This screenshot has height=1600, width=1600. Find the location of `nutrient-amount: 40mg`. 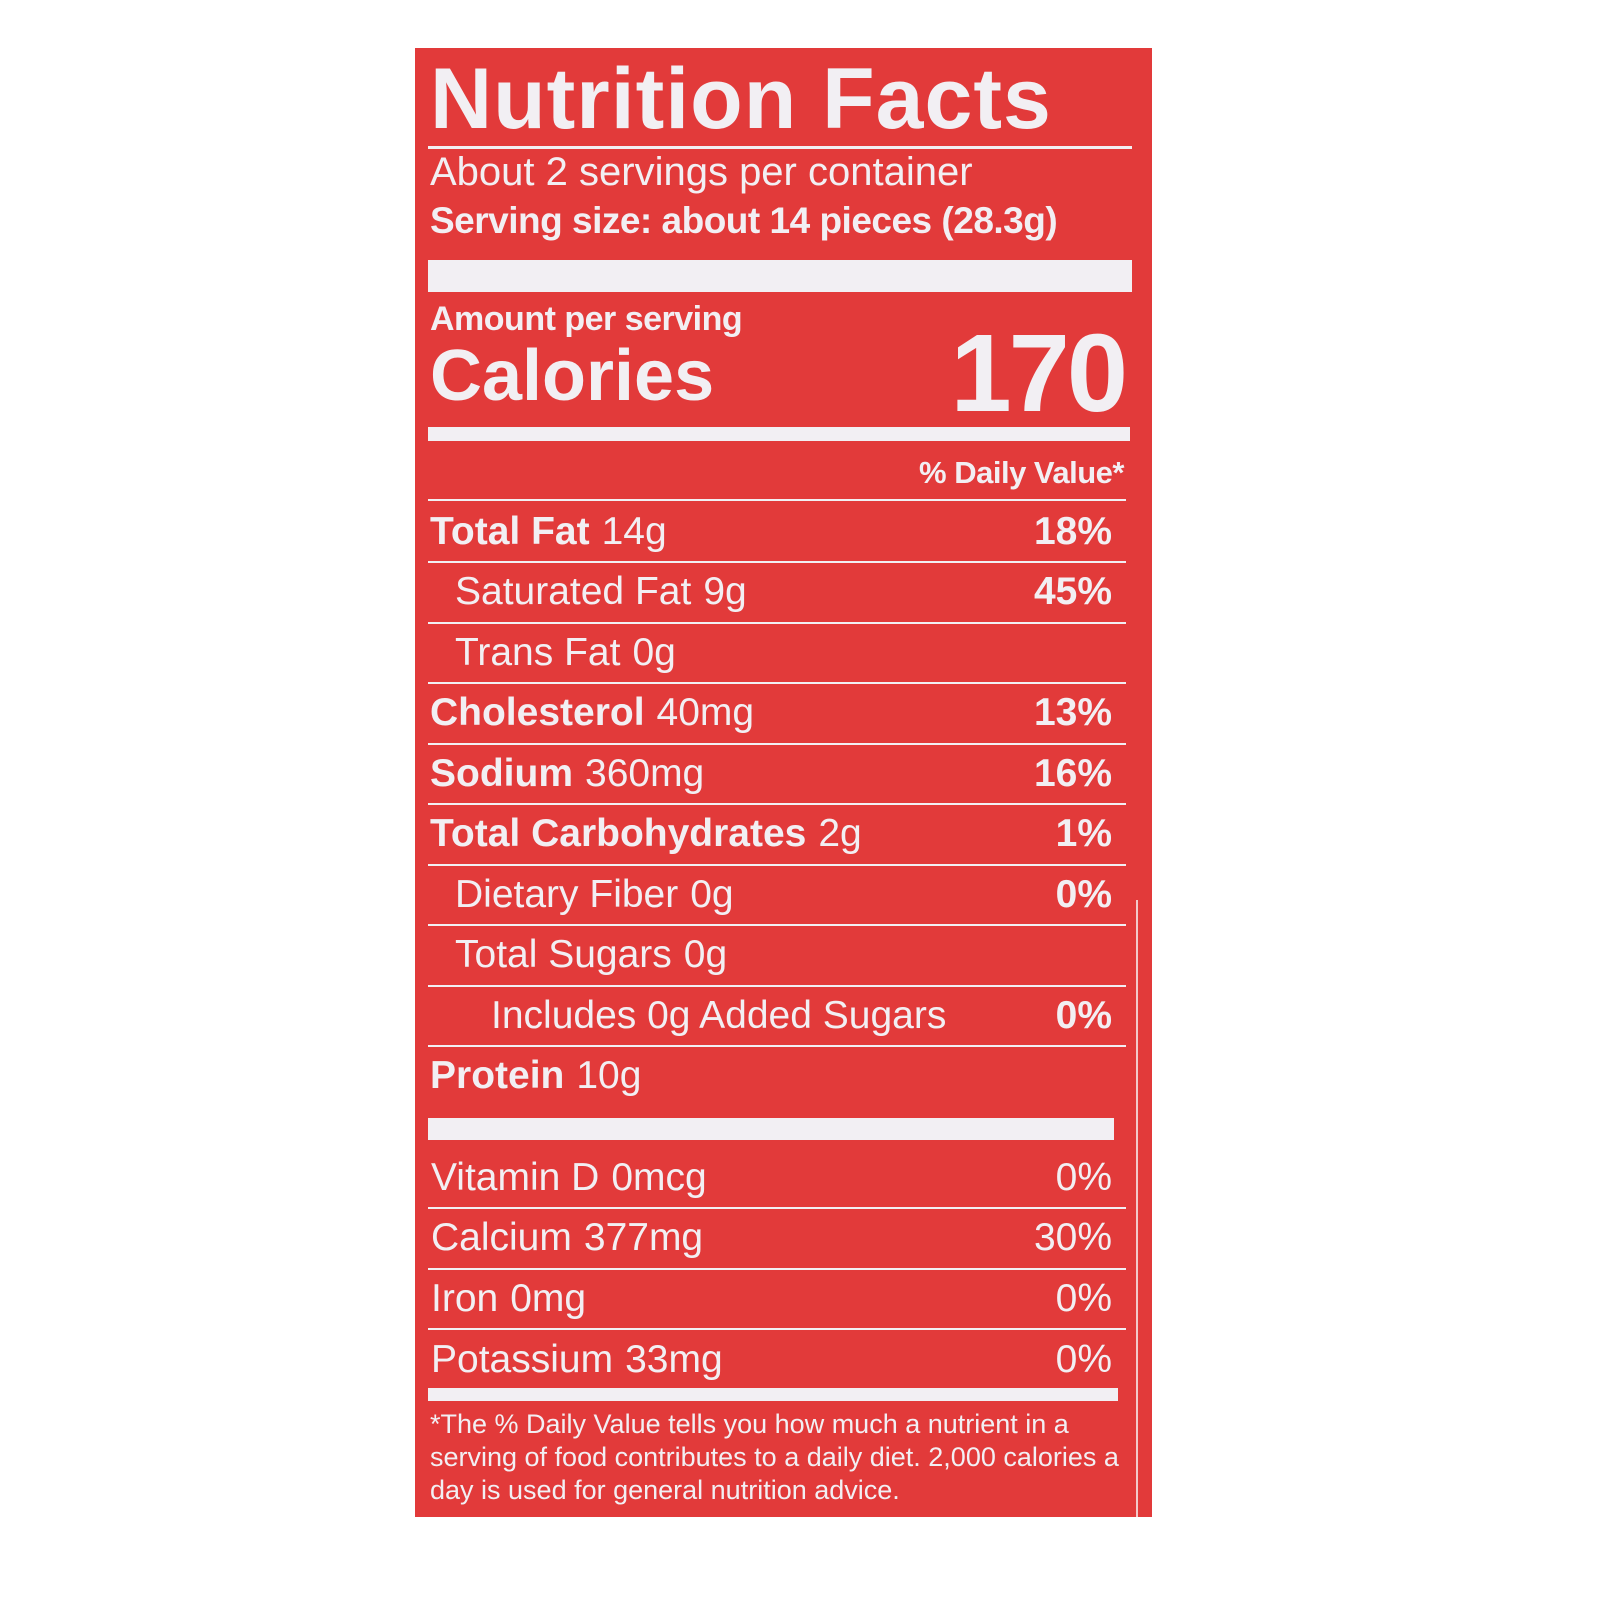

nutrient-amount: 40mg is located at coordinates (705, 712).